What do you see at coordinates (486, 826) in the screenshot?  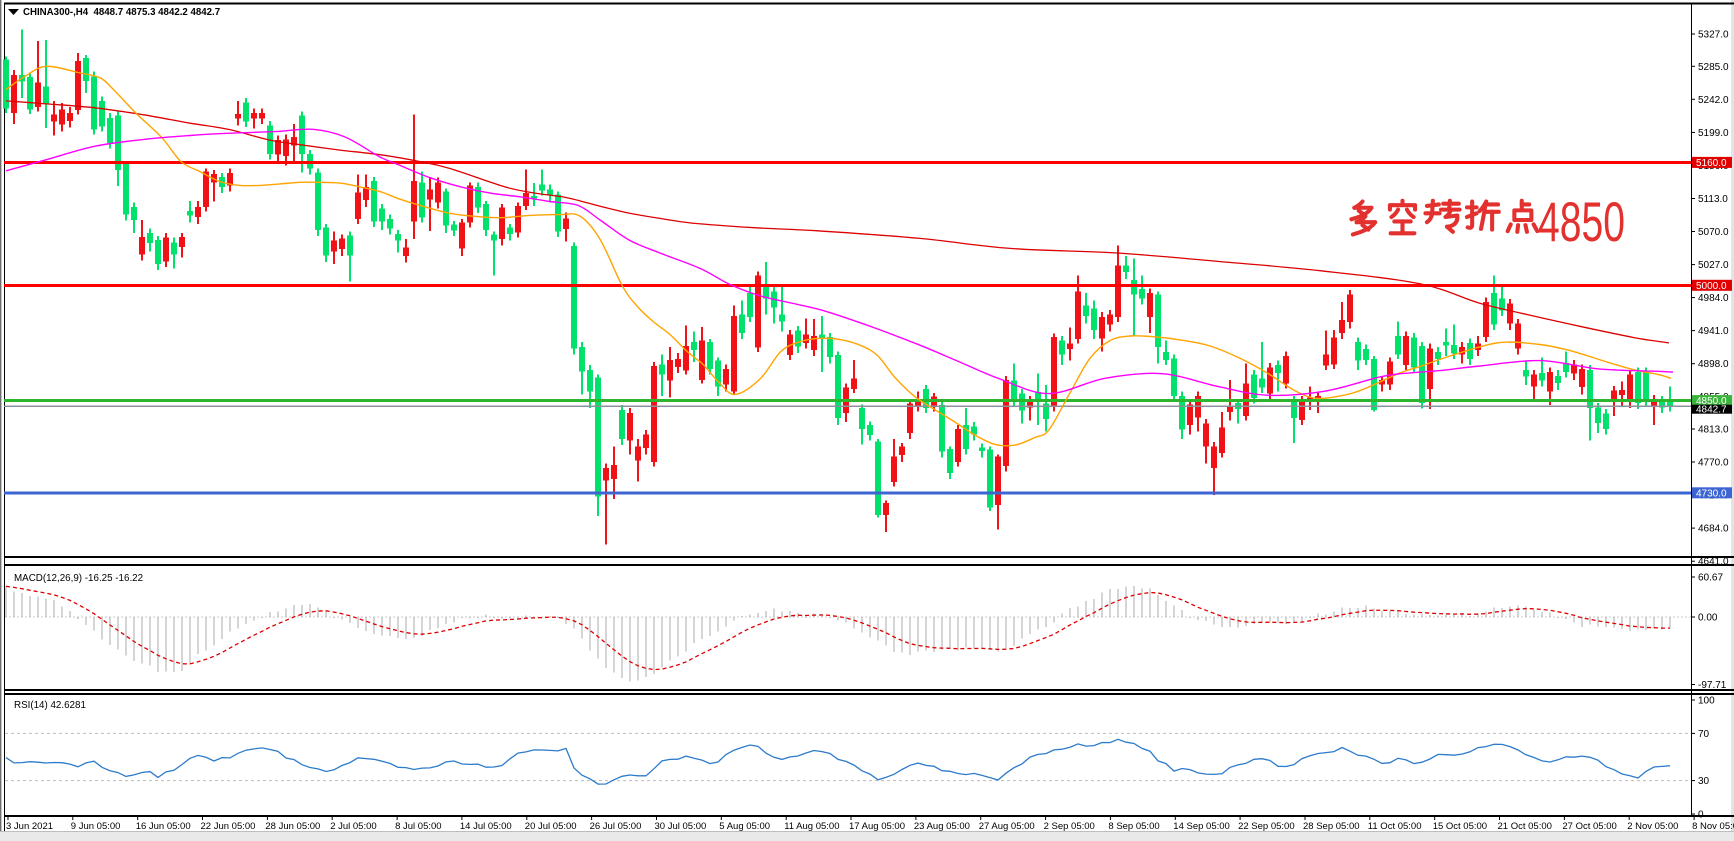 I see `svg-text: 14 Jul 05:00` at bounding box center [486, 826].